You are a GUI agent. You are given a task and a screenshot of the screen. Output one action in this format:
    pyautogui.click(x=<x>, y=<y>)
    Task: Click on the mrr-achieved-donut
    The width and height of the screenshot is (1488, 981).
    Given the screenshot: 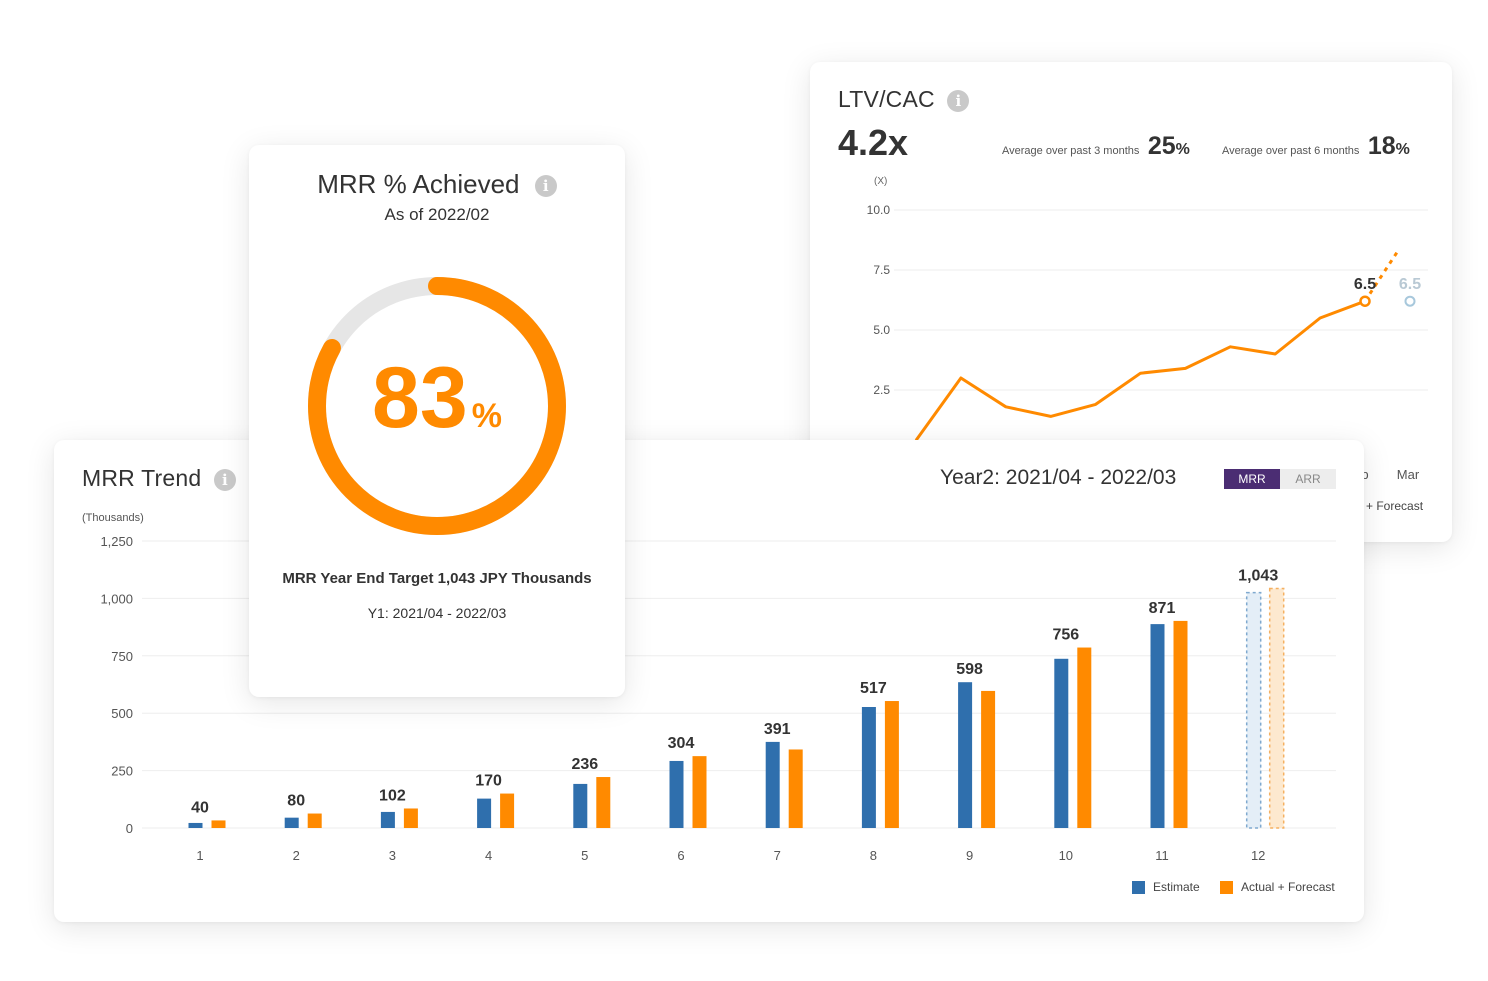 What is the action you would take?
    pyautogui.click(x=437, y=406)
    